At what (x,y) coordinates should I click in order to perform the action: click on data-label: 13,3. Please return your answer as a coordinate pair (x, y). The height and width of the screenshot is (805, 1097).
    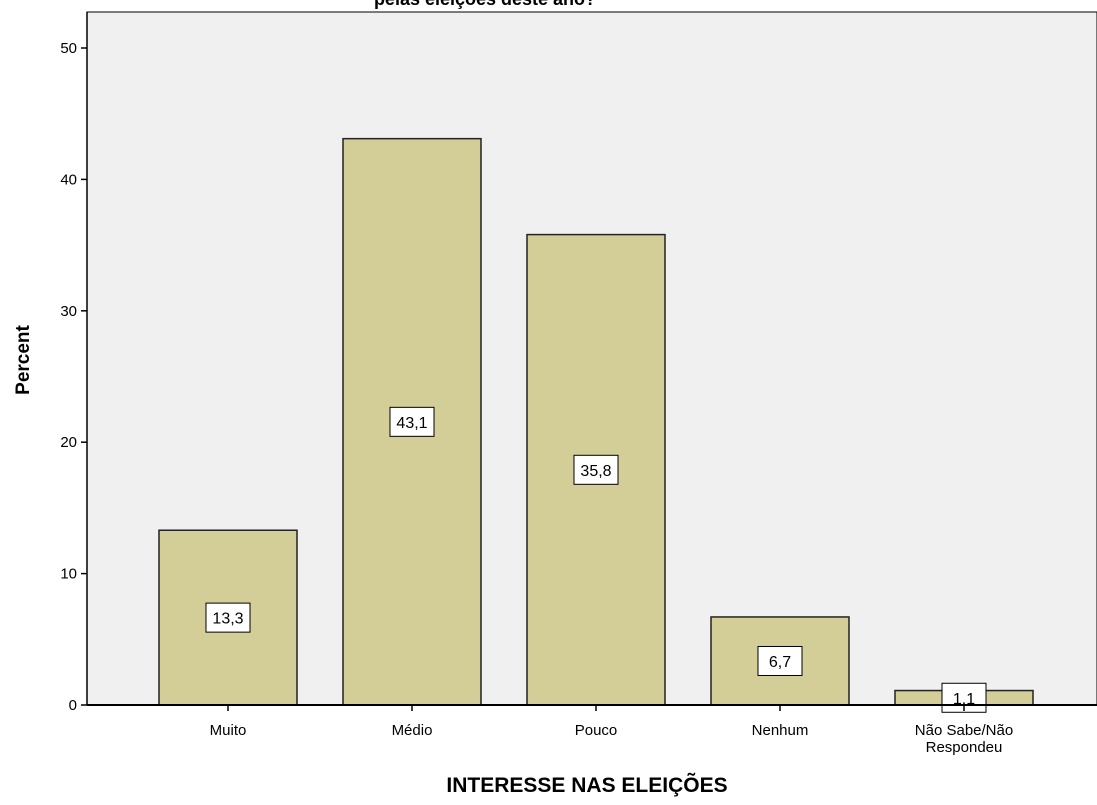
    Looking at the image, I should click on (227, 619).